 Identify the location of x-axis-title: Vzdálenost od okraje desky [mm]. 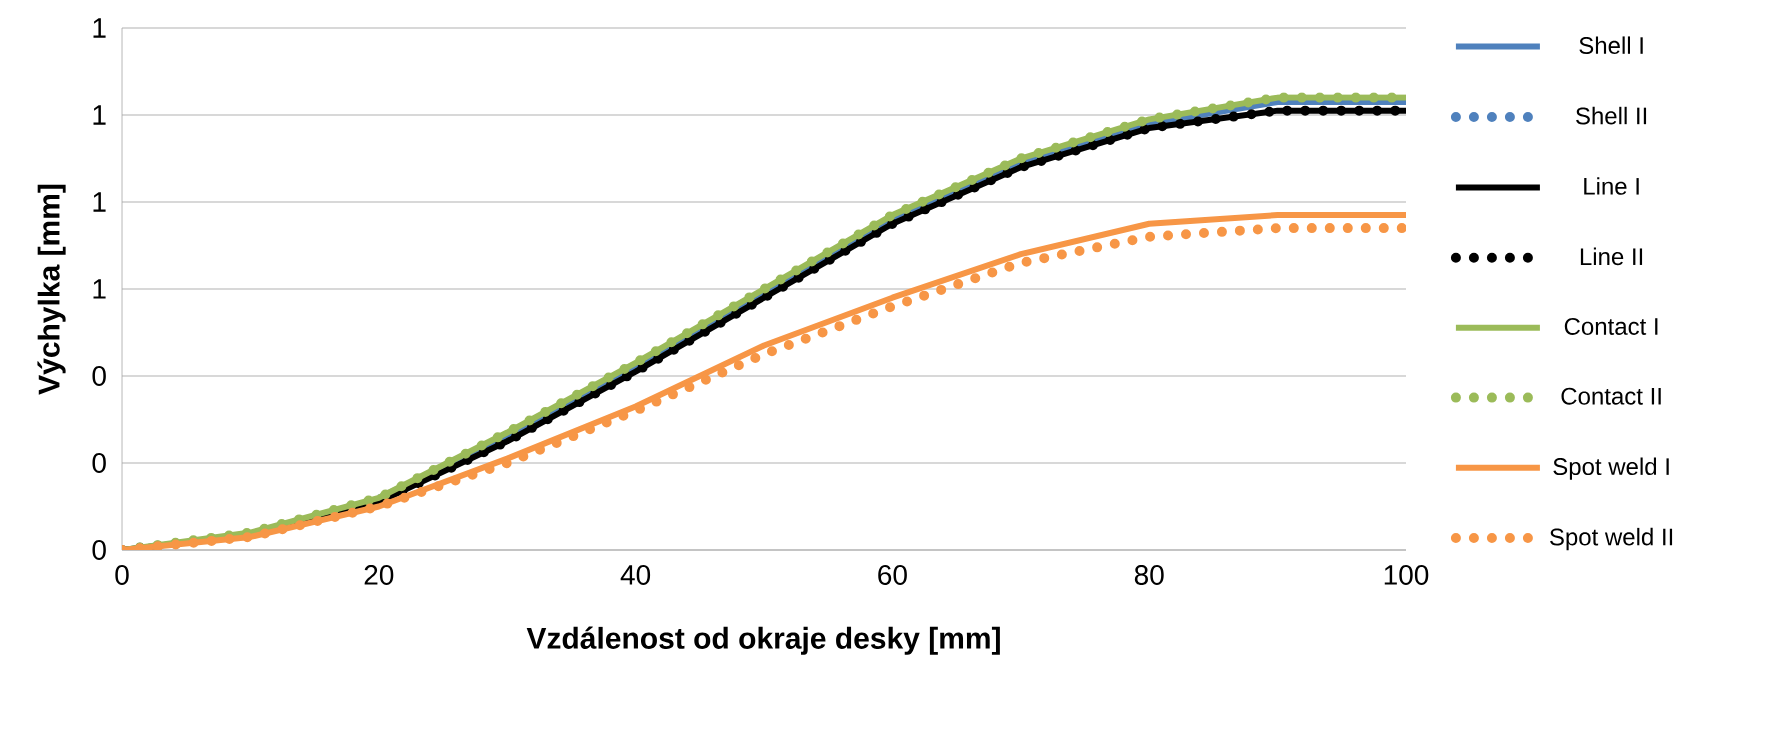
(763, 640).